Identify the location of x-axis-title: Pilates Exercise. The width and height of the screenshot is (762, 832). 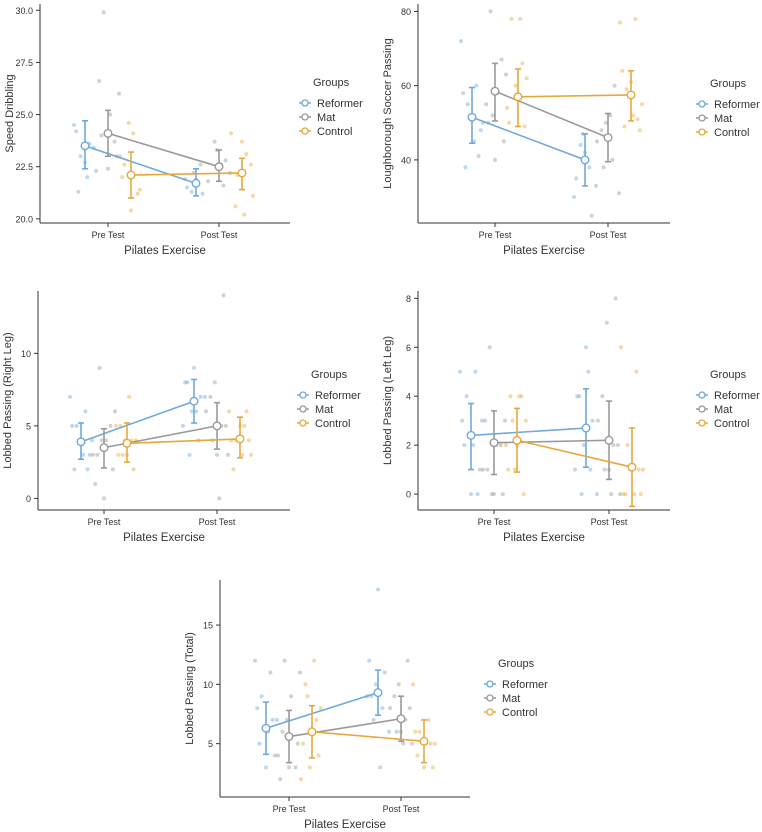
(544, 251).